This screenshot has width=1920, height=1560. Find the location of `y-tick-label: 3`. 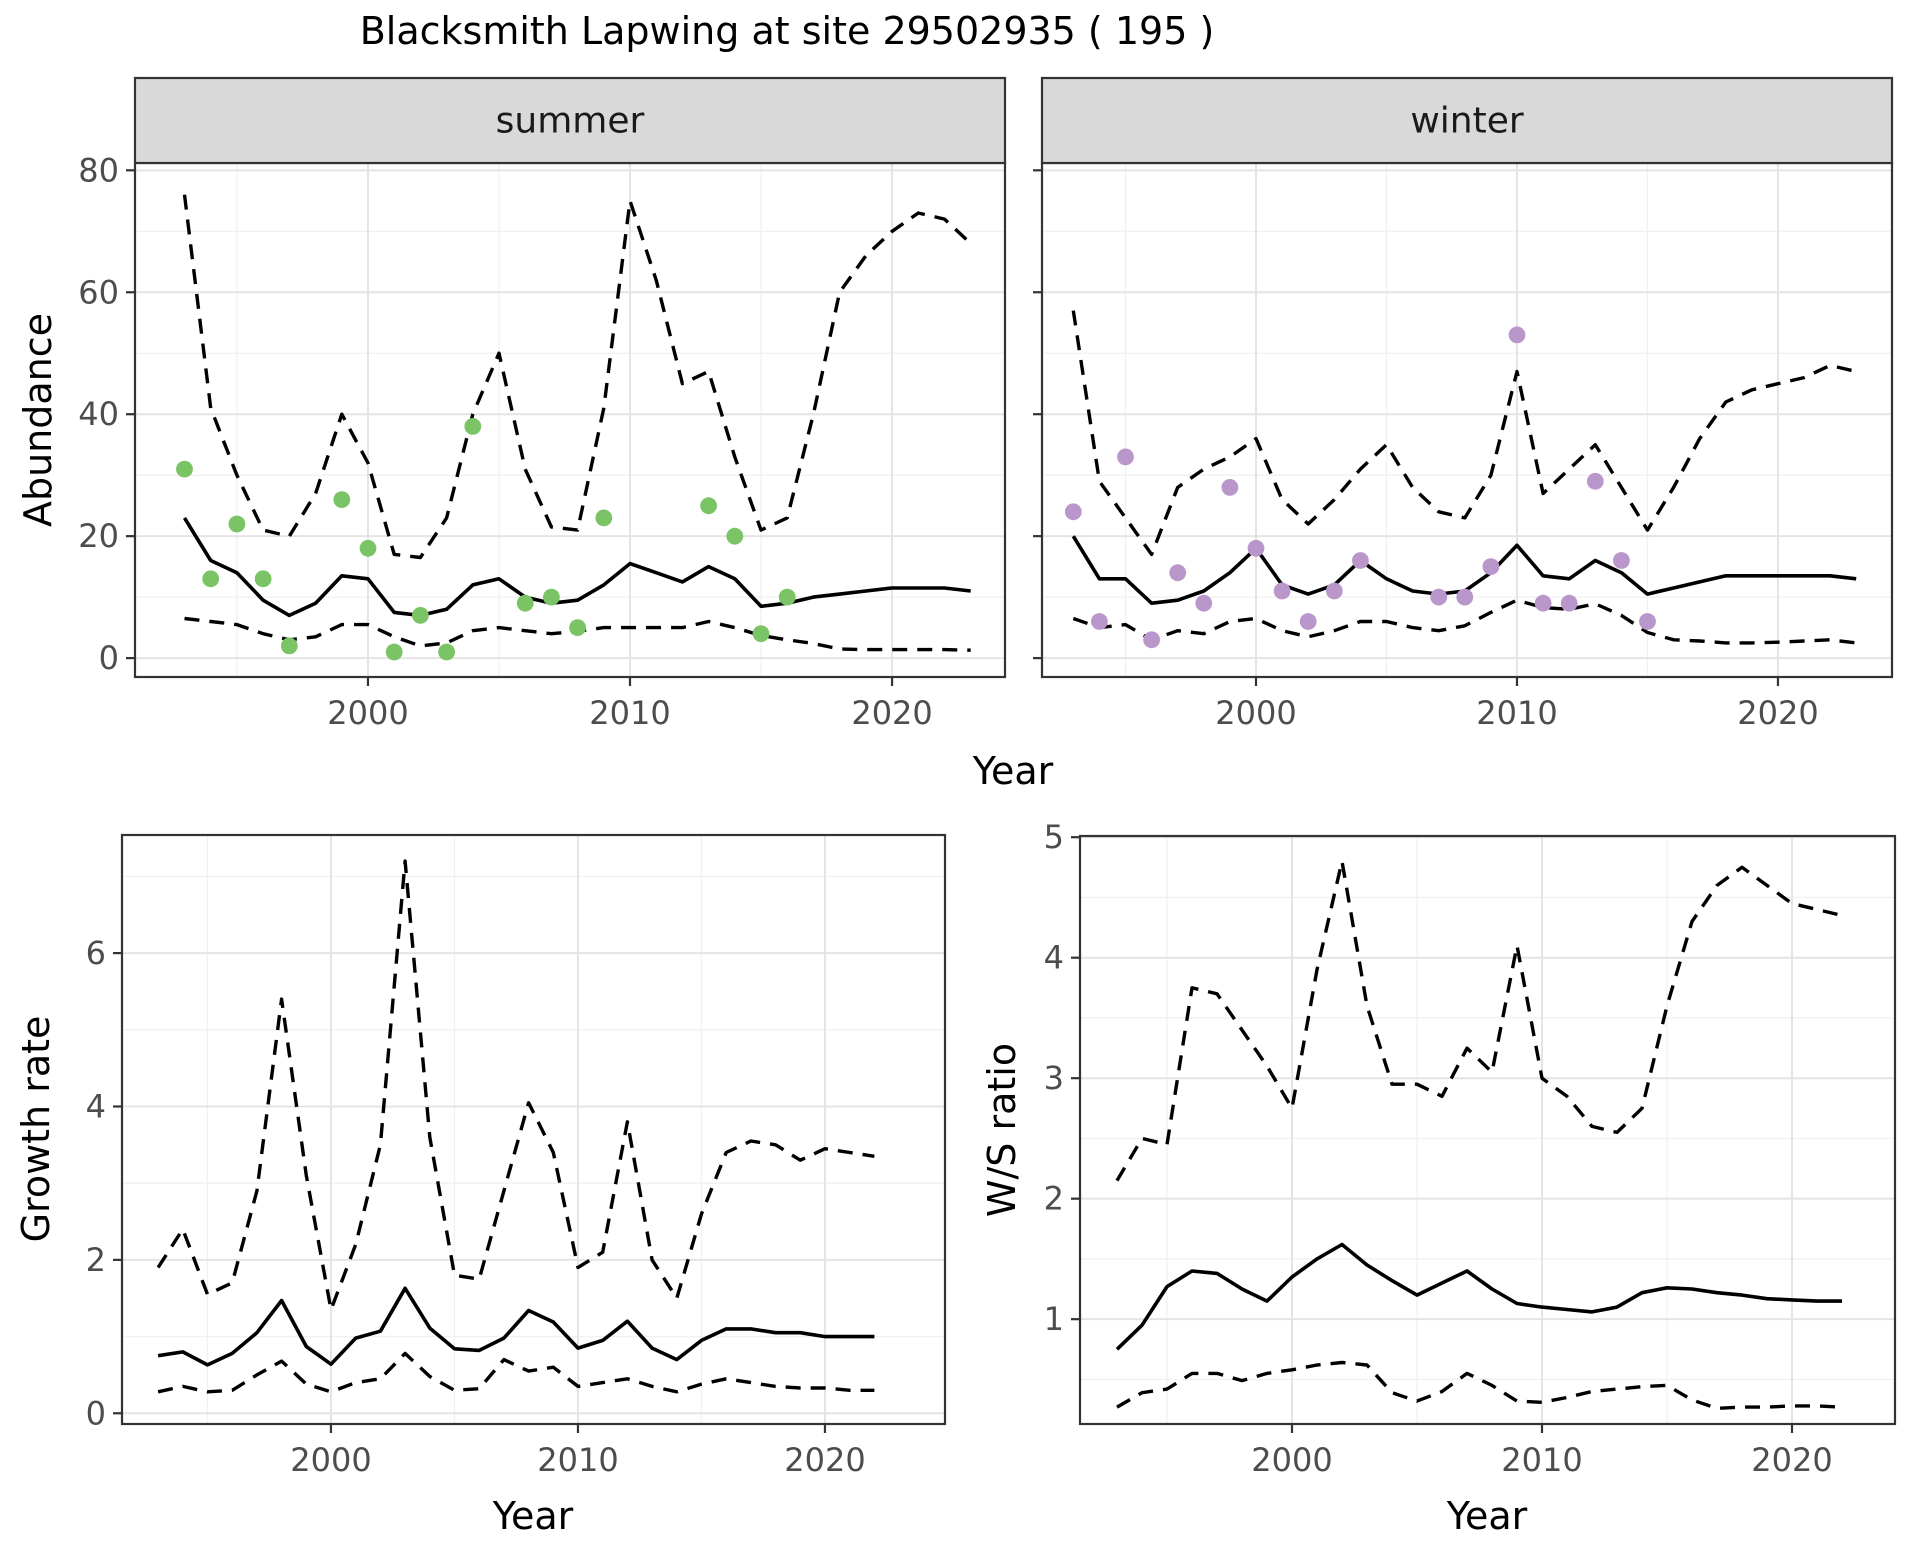

y-tick-label: 3 is located at coordinates (1054, 1078).